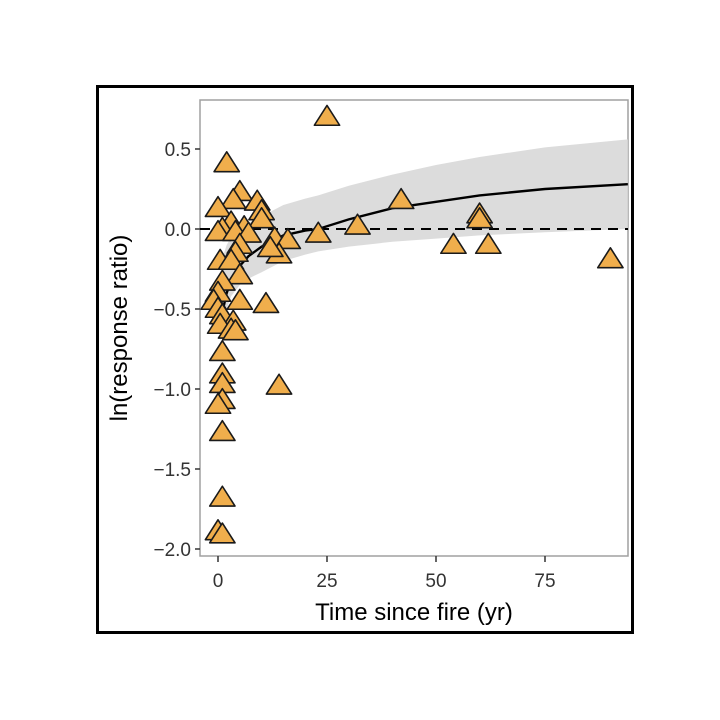 The image size is (720, 720). What do you see at coordinates (218, 581) in the screenshot?
I see `x-tick-label: 0` at bounding box center [218, 581].